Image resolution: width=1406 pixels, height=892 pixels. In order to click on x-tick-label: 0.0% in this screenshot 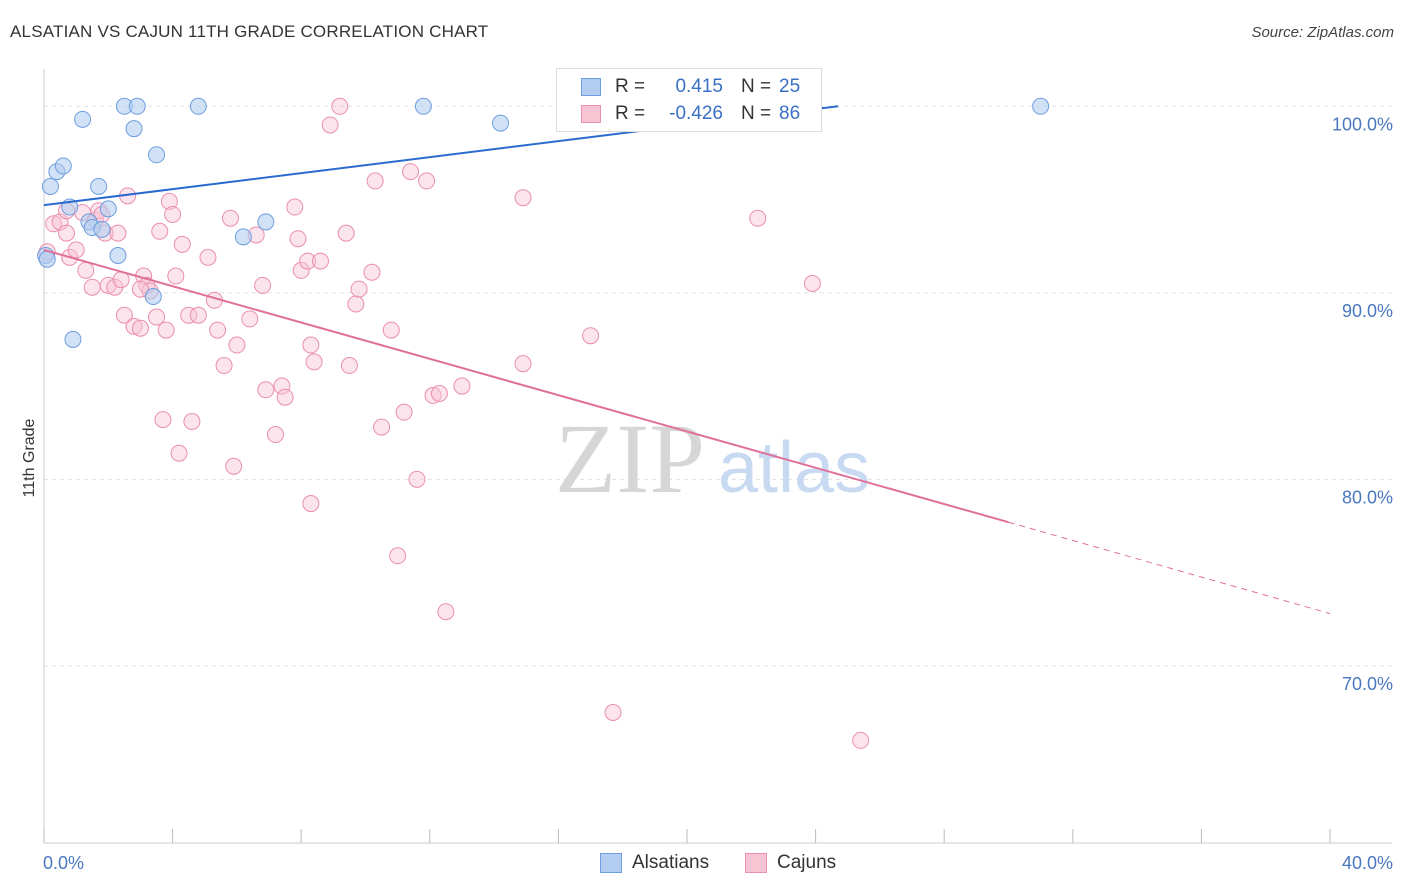, I will do `click(63, 863)`.